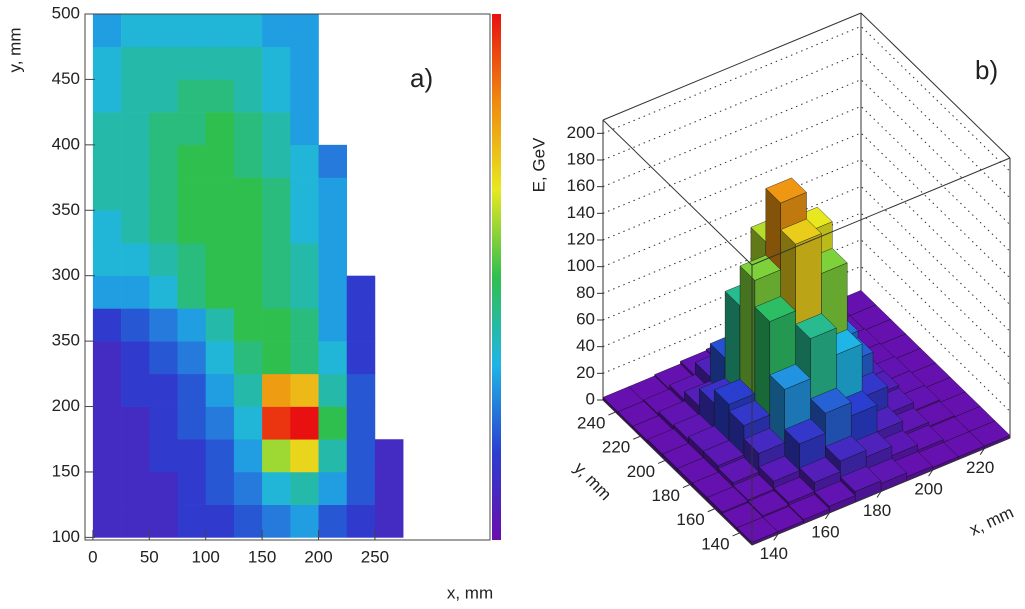 Image resolution: width=1025 pixels, height=609 pixels. I want to click on y-tick-label: 350, so click(66, 209).